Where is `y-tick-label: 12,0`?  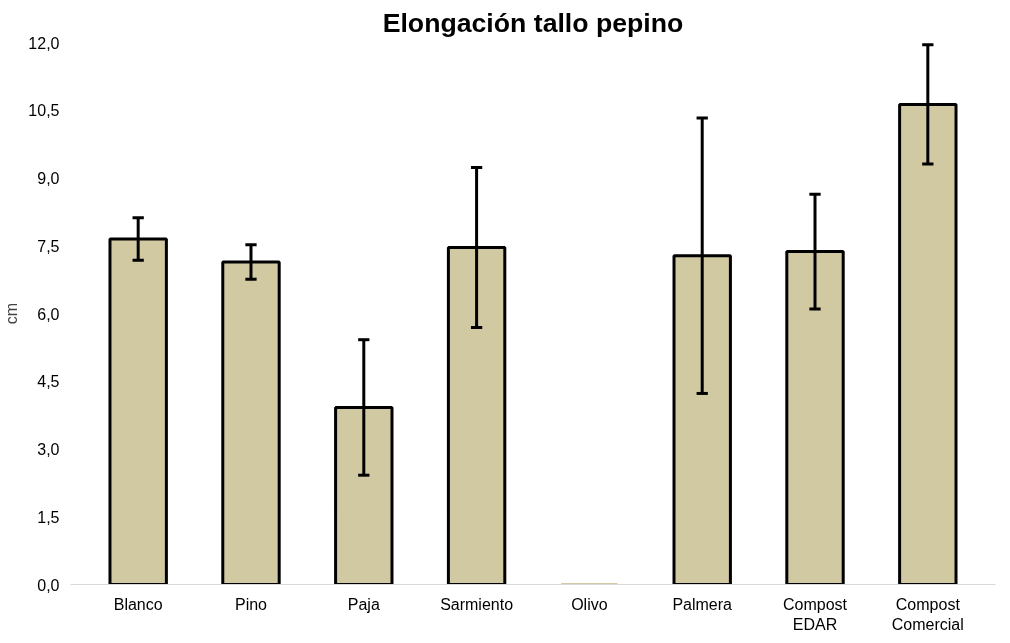 y-tick-label: 12,0 is located at coordinates (44, 43).